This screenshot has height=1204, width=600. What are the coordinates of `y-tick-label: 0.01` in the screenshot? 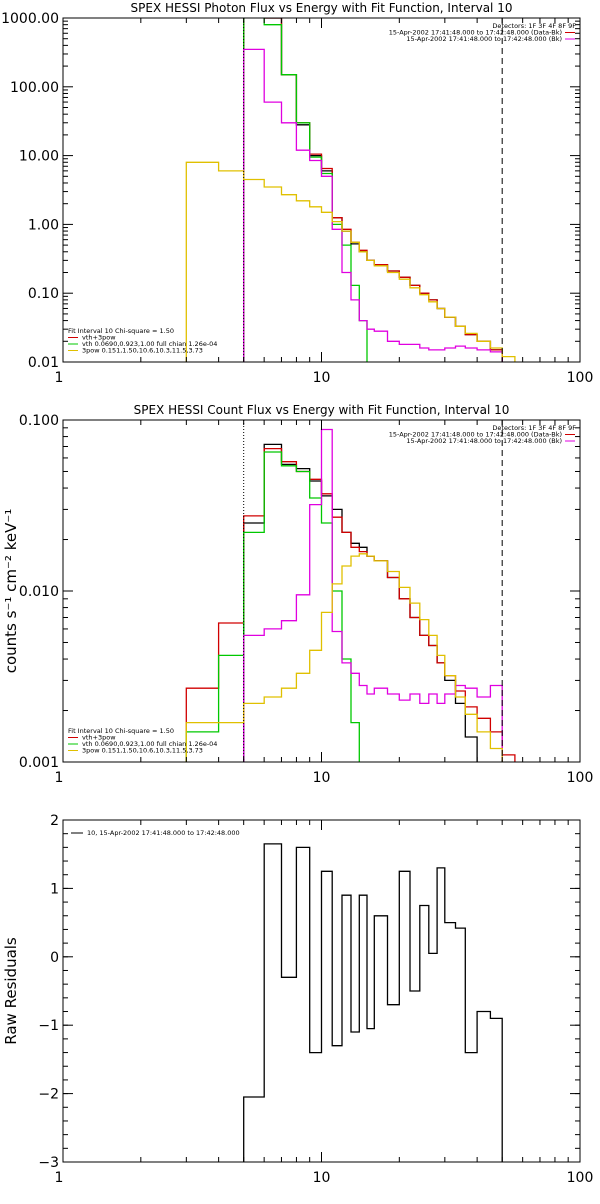 It's located at (43, 363).